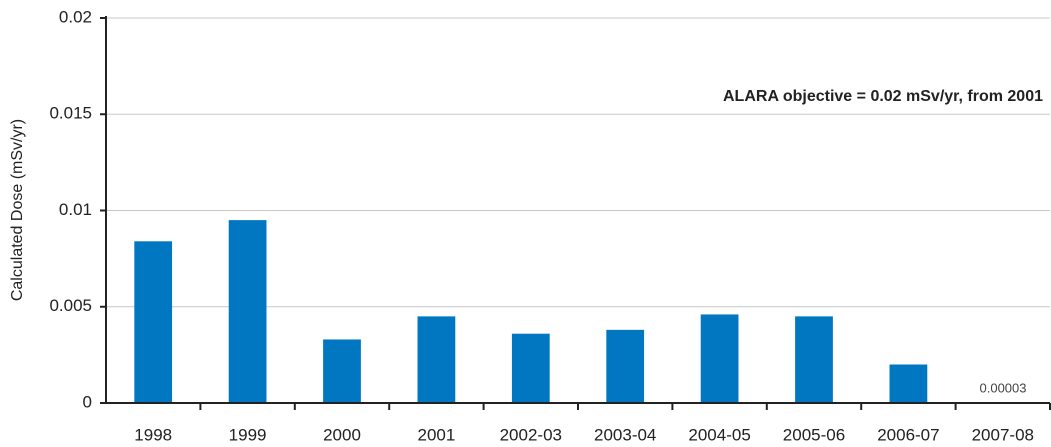 The height and width of the screenshot is (447, 1051). I want to click on y-tick-label: 0.02, so click(75, 16).